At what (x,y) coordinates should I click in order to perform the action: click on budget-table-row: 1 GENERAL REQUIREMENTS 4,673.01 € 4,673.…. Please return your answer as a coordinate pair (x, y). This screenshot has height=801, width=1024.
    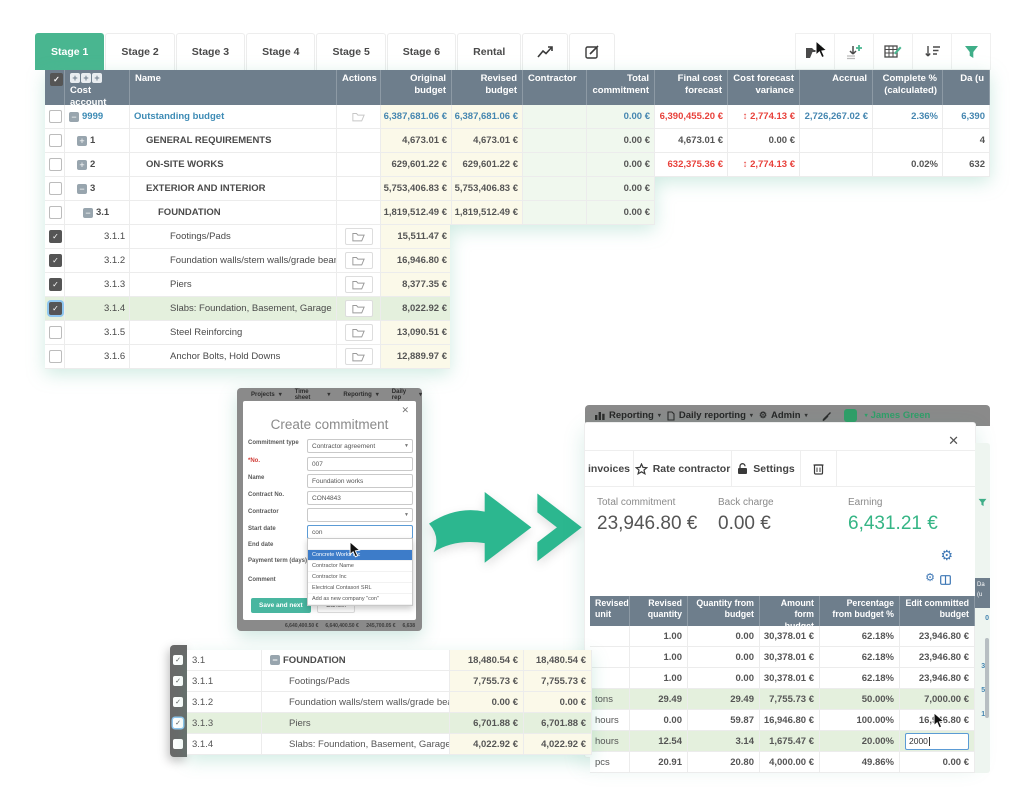
    Looking at the image, I should click on (517, 141).